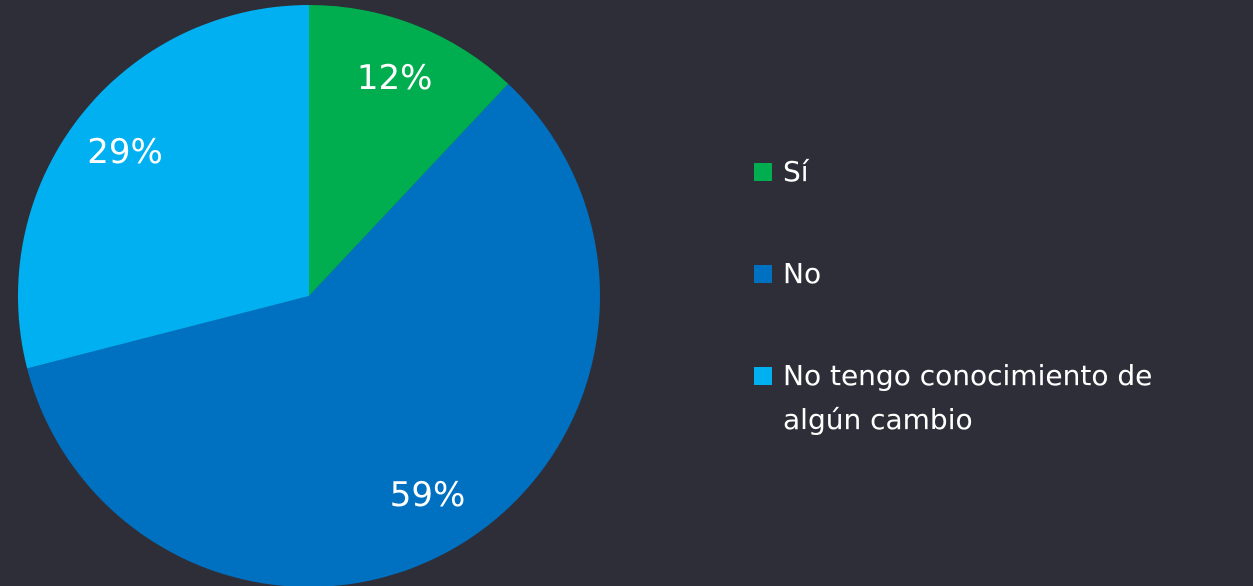  What do you see at coordinates (125, 152) in the screenshot?
I see `data-label: 29%` at bounding box center [125, 152].